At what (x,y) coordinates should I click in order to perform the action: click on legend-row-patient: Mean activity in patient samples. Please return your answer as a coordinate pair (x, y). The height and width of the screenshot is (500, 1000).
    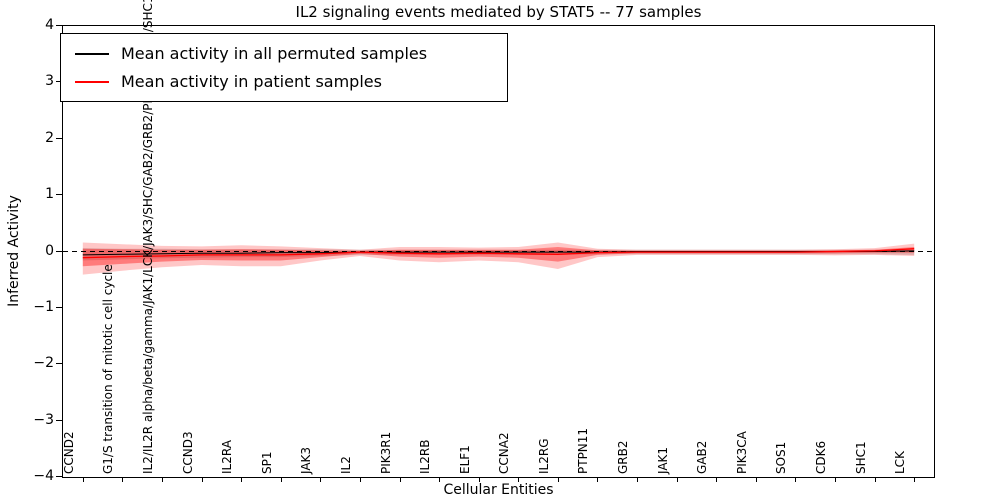
    Looking at the image, I should click on (284, 81).